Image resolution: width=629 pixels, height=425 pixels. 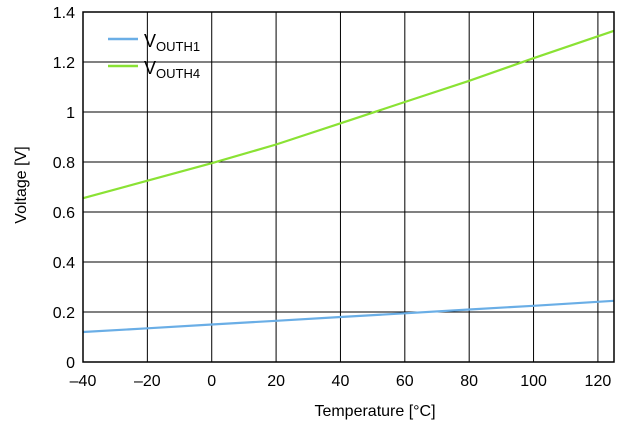 I want to click on x-tick-label: 0, so click(x=211, y=381).